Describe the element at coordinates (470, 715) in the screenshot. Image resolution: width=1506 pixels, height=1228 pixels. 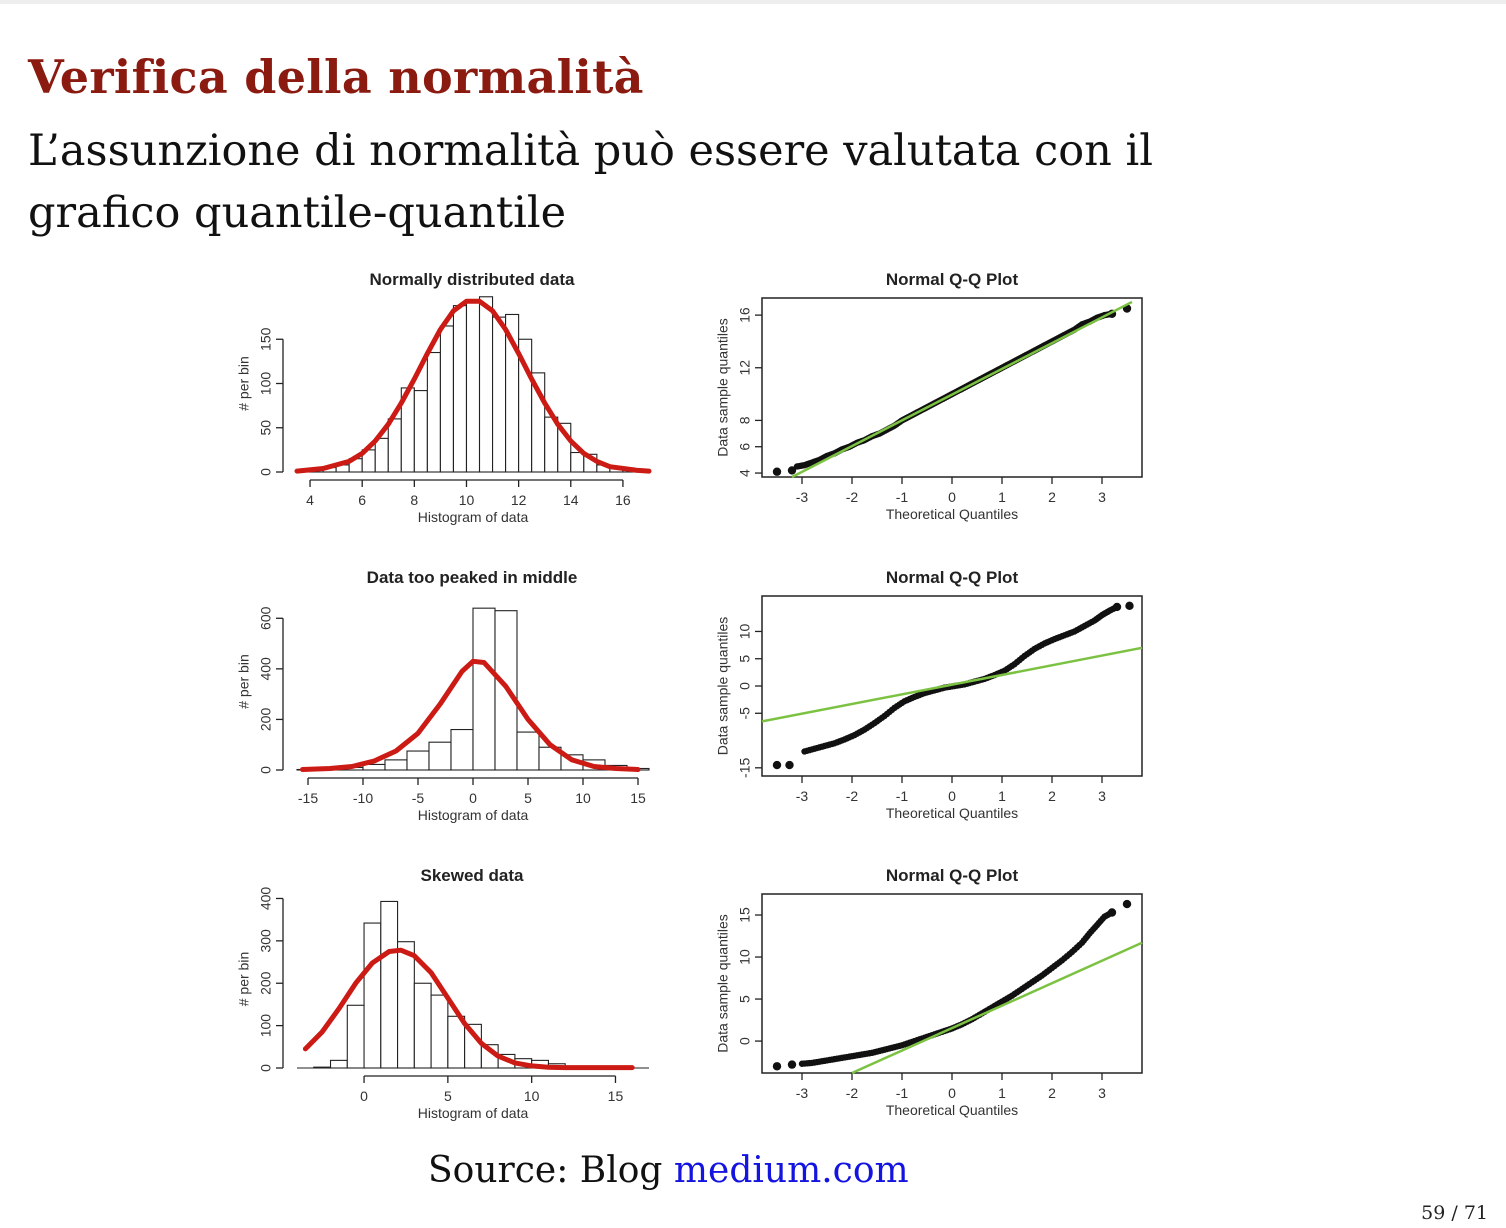
I see `hist2-density-curve` at that location.